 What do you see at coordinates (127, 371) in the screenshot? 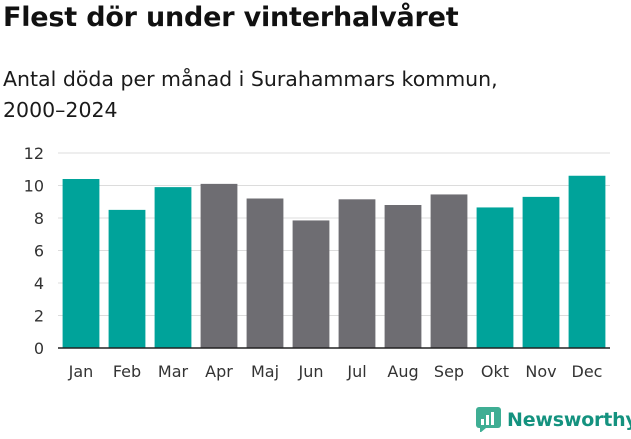
I see `x-tick-label: Feb` at bounding box center [127, 371].